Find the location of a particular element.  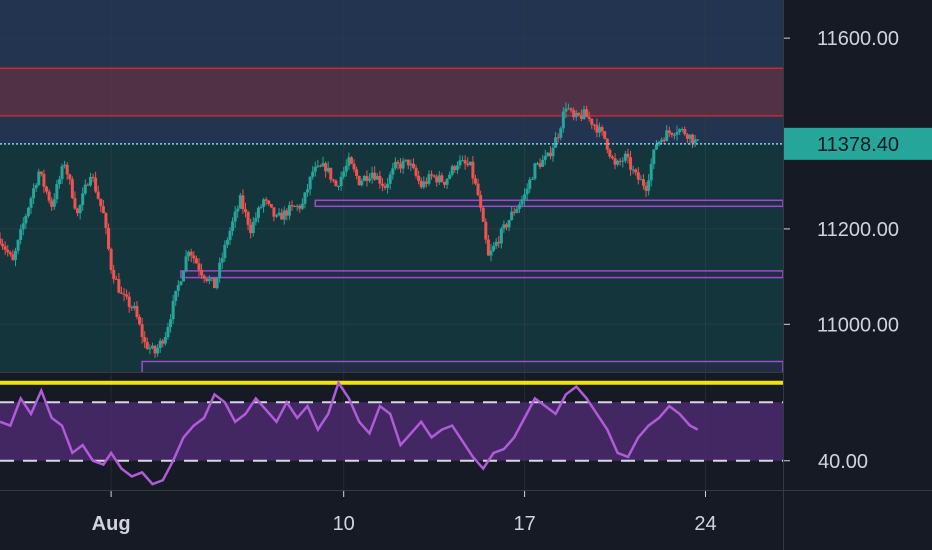

current-price-tag-background is located at coordinates (858, 143).